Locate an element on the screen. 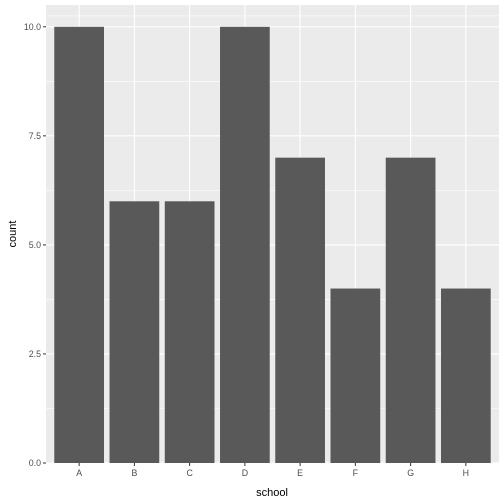 Image resolution: width=504 pixels, height=504 pixels. bar-G is located at coordinates (410, 310).